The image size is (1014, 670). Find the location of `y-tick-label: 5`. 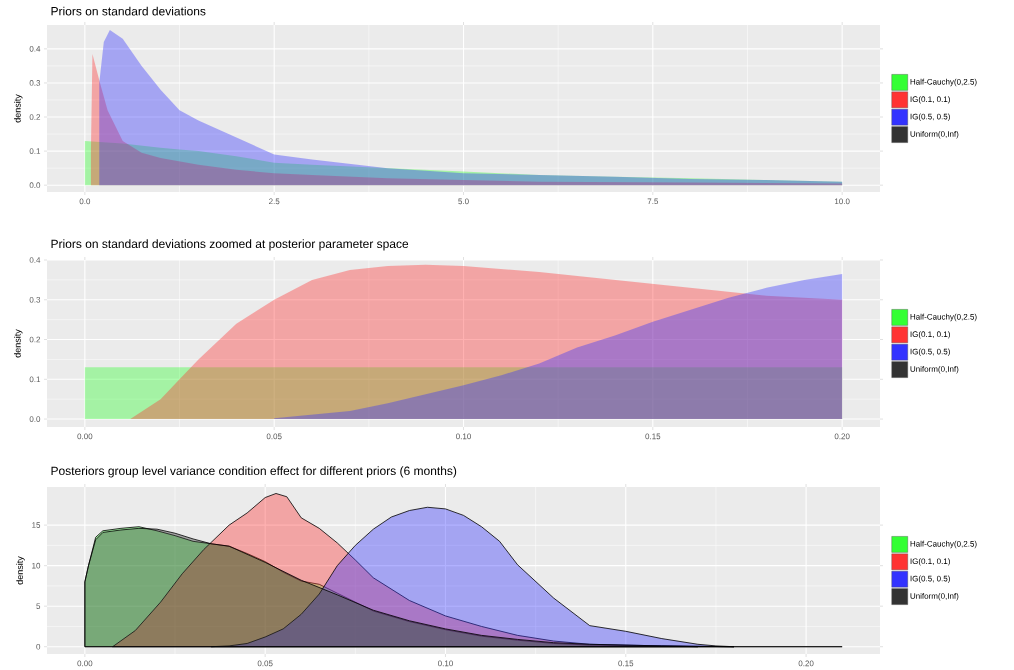

y-tick-label: 5 is located at coordinates (38, 606).